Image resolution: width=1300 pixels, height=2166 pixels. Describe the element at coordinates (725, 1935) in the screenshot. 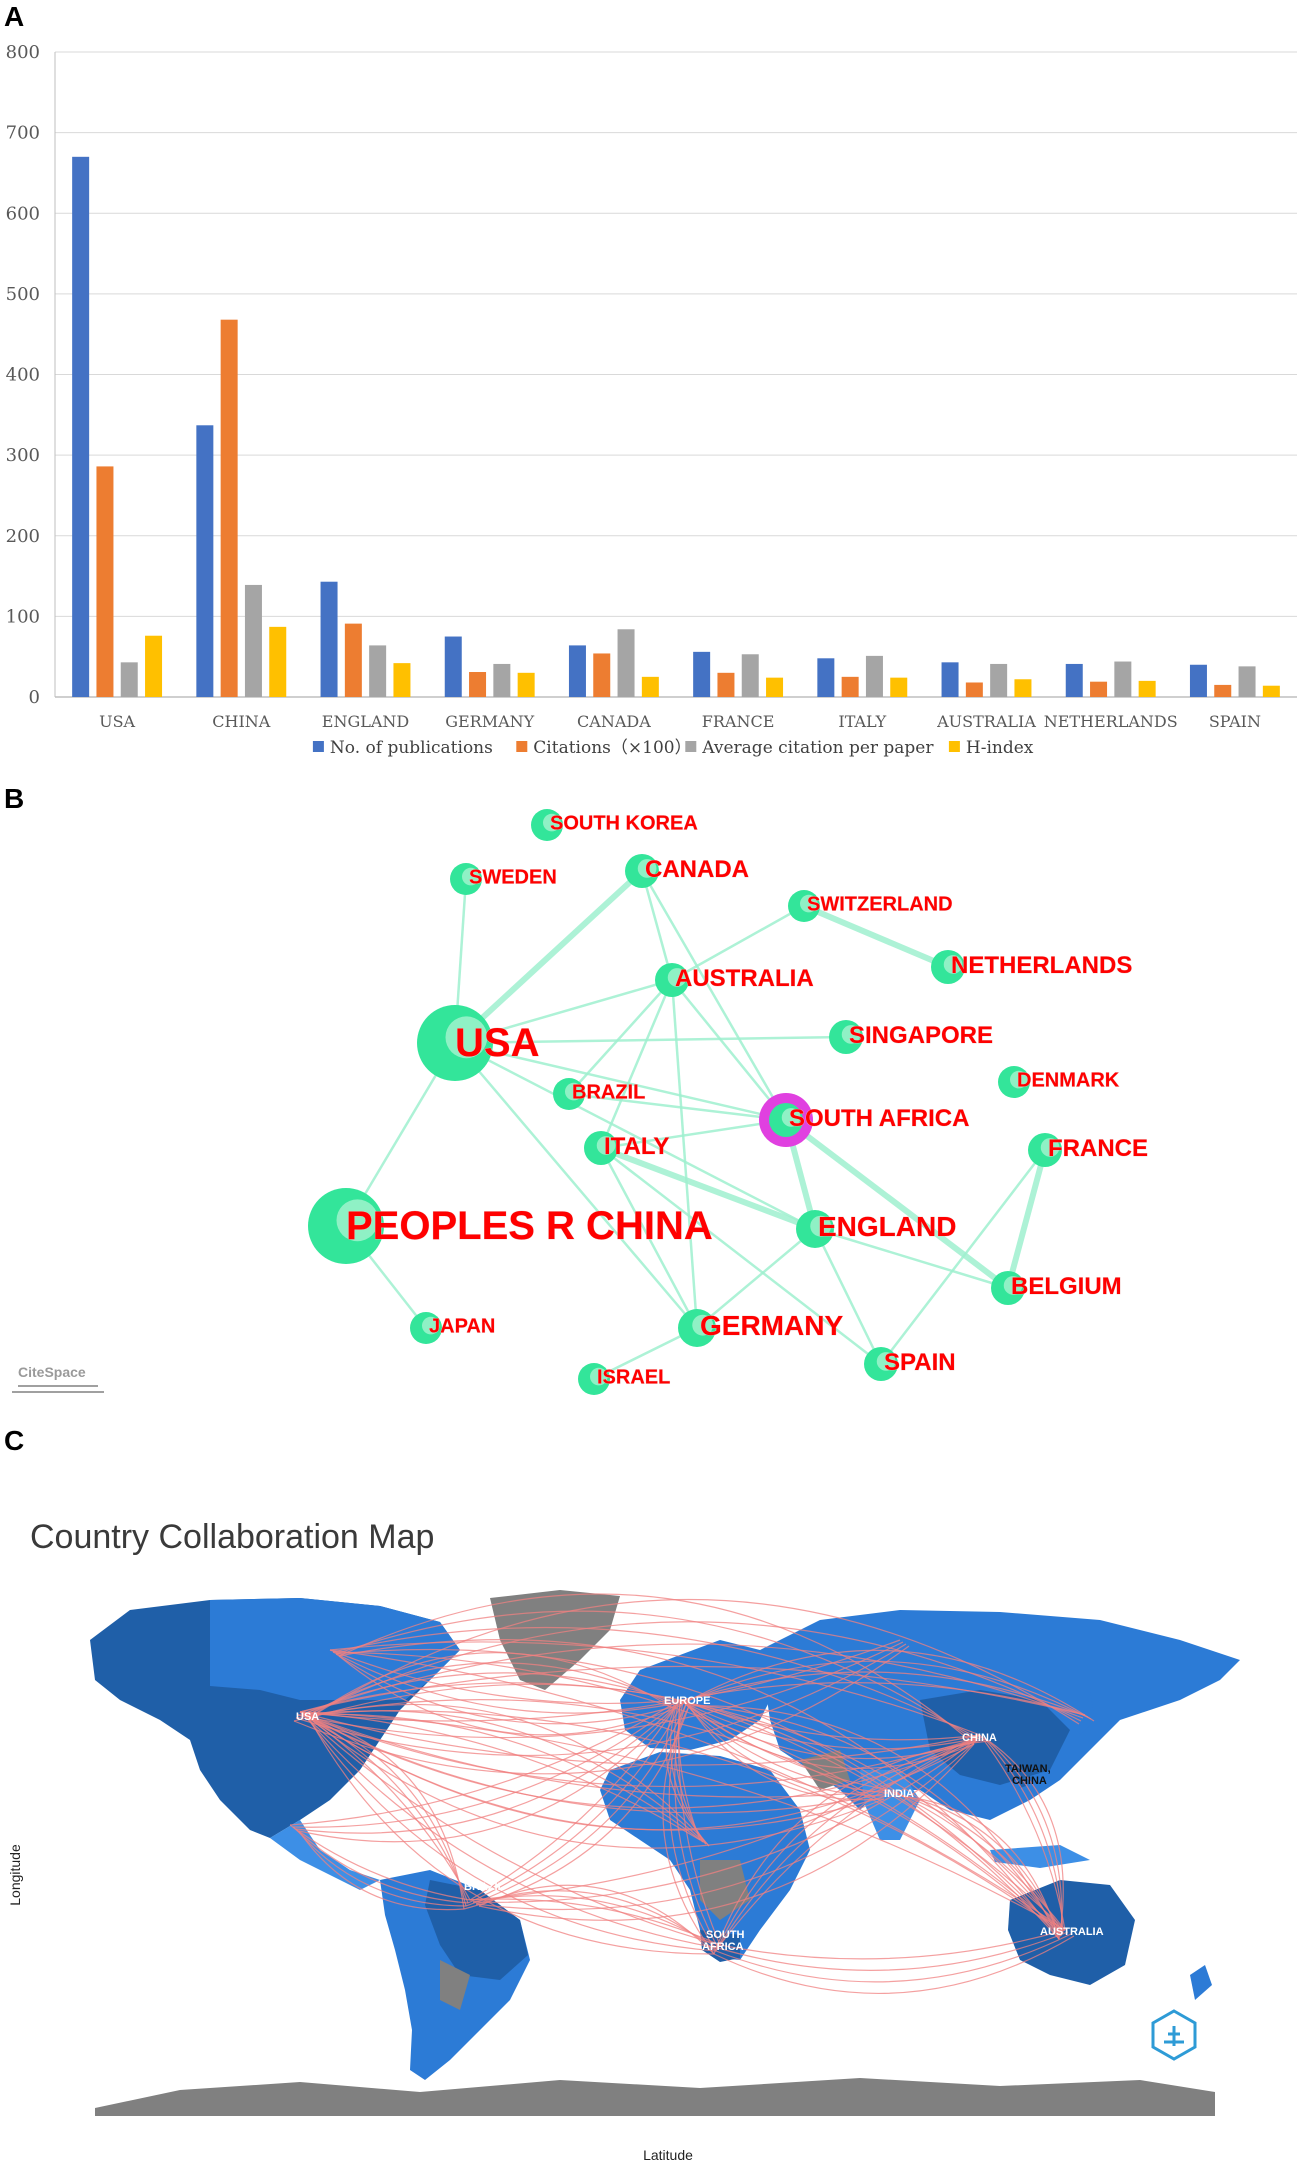

I see `map-label-south-africa-line1: SOUTH` at that location.